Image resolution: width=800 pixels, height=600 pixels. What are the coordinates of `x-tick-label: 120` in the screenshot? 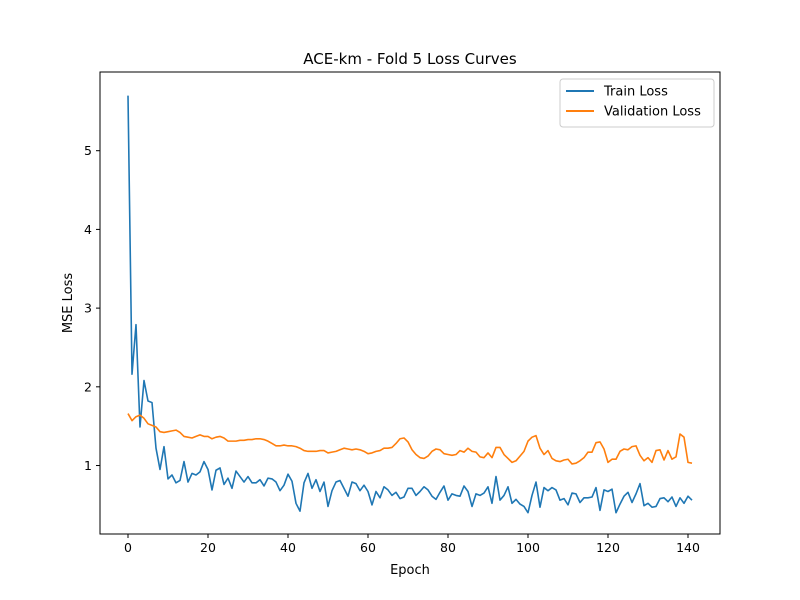 It's located at (608, 547).